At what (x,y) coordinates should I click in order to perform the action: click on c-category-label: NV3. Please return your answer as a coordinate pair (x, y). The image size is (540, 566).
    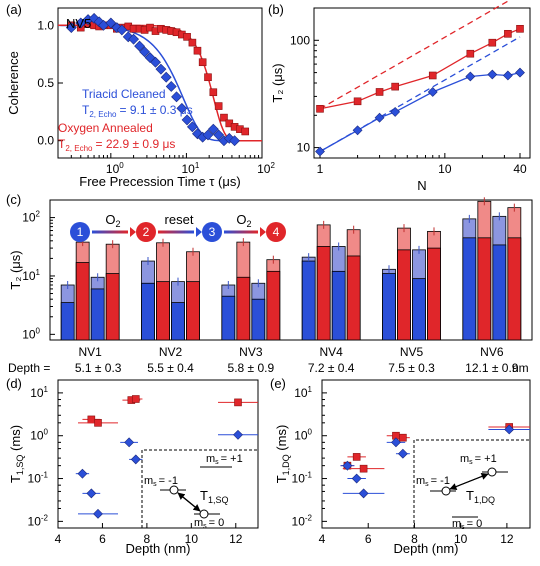
    Looking at the image, I should click on (251, 352).